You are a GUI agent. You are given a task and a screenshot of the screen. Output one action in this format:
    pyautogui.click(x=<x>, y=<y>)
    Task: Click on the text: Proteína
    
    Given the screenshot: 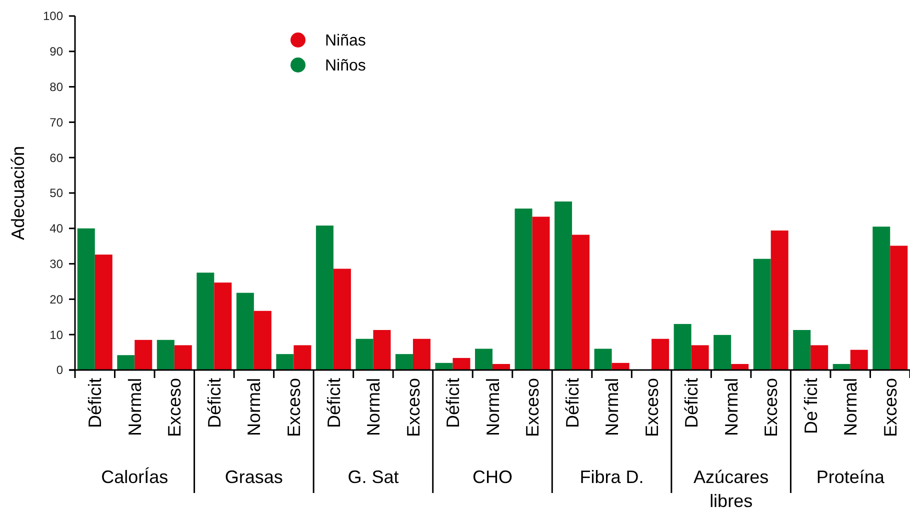 What is the action you would take?
    pyautogui.click(x=851, y=477)
    